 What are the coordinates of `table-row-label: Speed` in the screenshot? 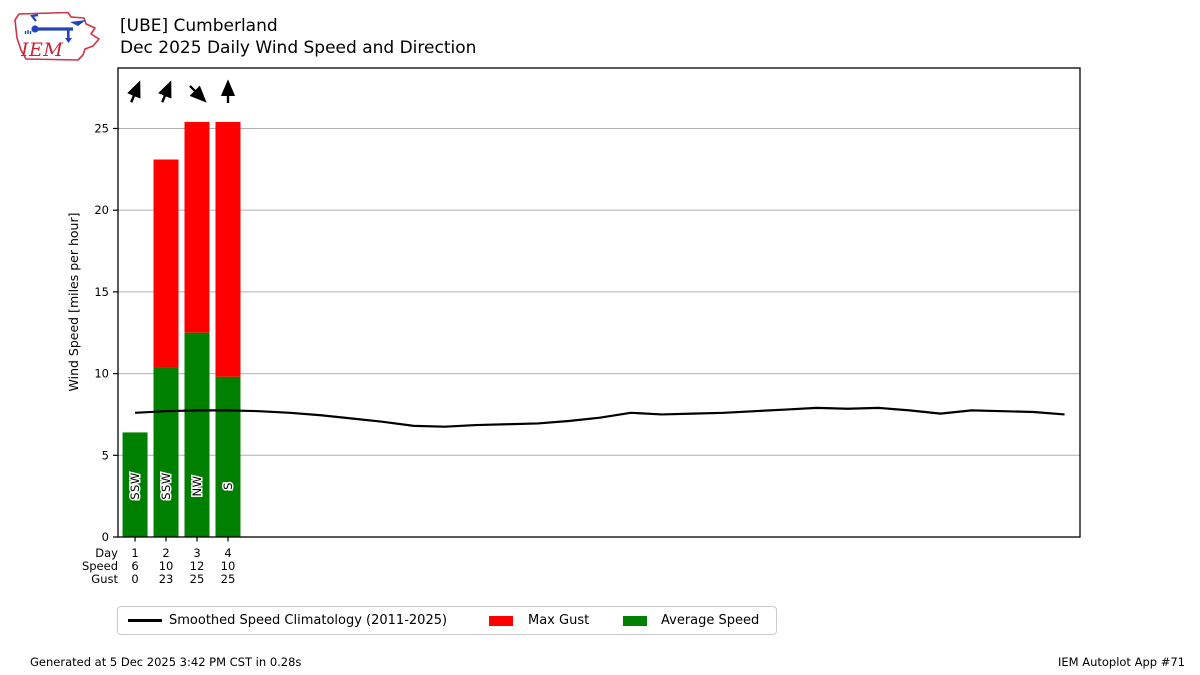 It's located at (100, 566).